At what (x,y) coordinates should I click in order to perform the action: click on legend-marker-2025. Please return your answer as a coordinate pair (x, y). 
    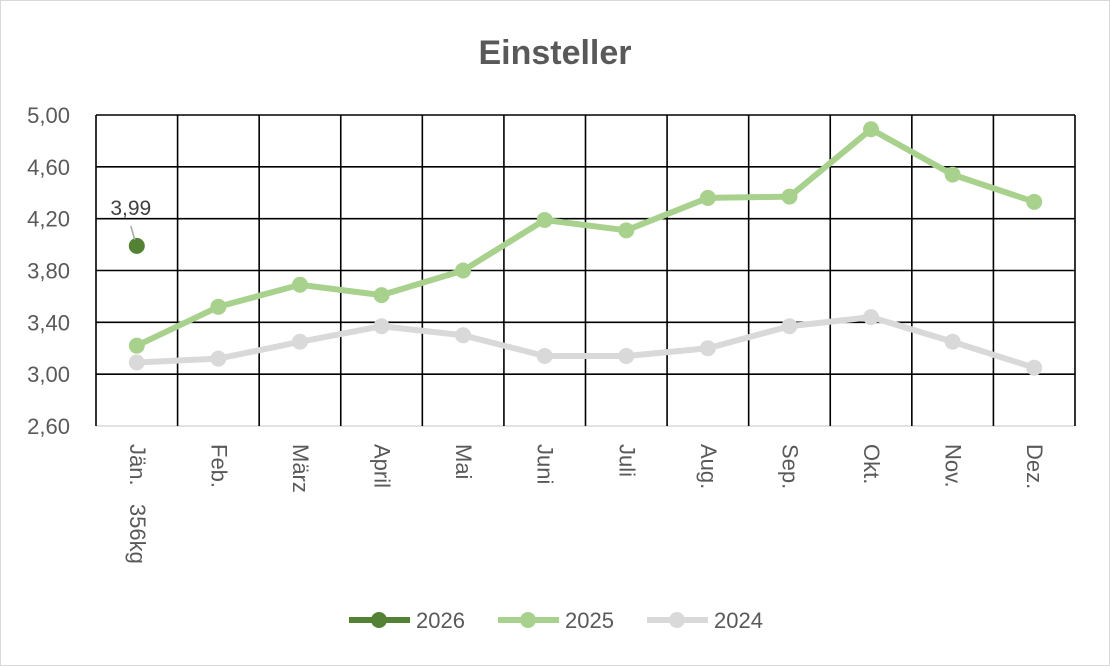
    Looking at the image, I should click on (528, 620).